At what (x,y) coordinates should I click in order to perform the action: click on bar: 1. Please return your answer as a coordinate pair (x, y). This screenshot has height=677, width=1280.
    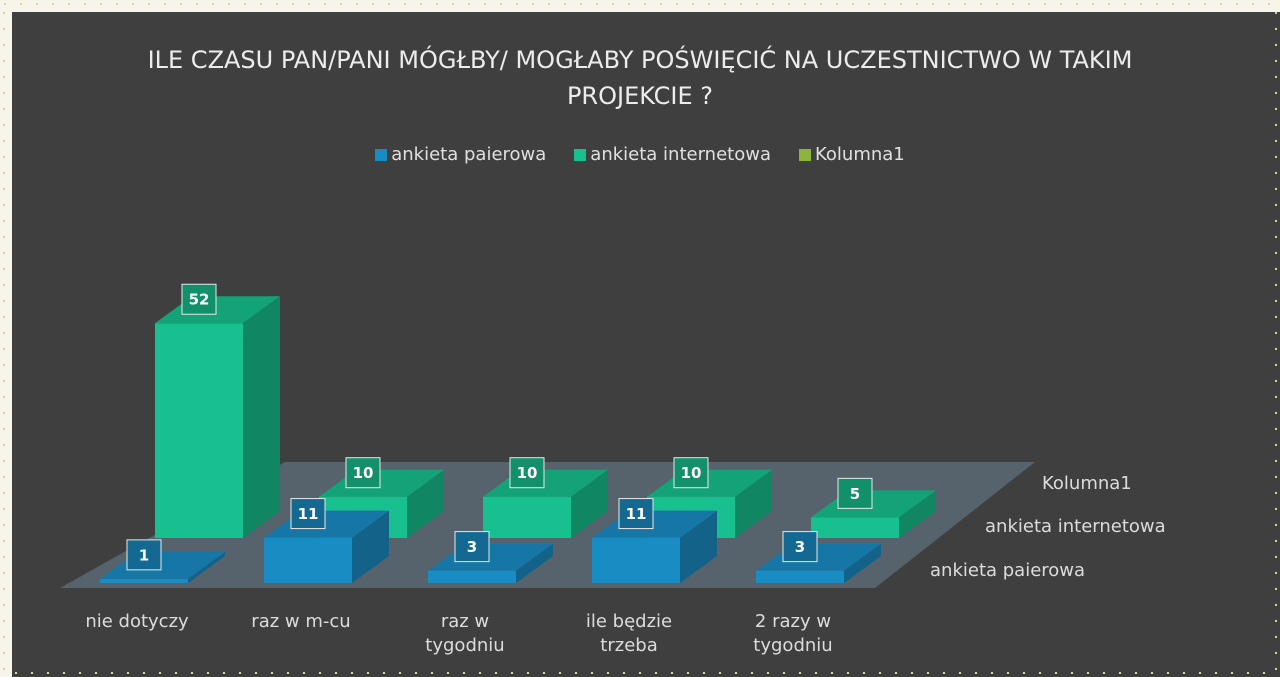
    Looking at the image, I should click on (162, 561).